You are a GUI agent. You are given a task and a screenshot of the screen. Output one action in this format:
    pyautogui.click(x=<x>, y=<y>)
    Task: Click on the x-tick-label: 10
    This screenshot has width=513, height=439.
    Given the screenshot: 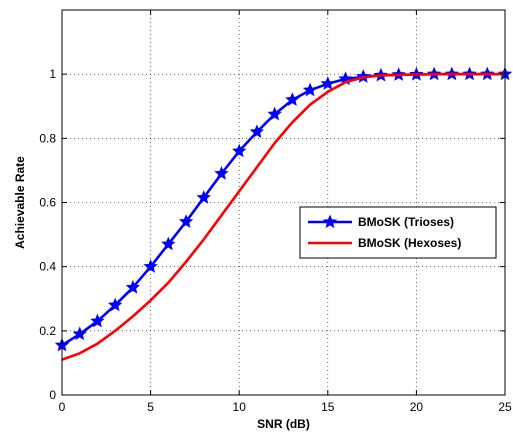 What is the action you would take?
    pyautogui.click(x=240, y=407)
    